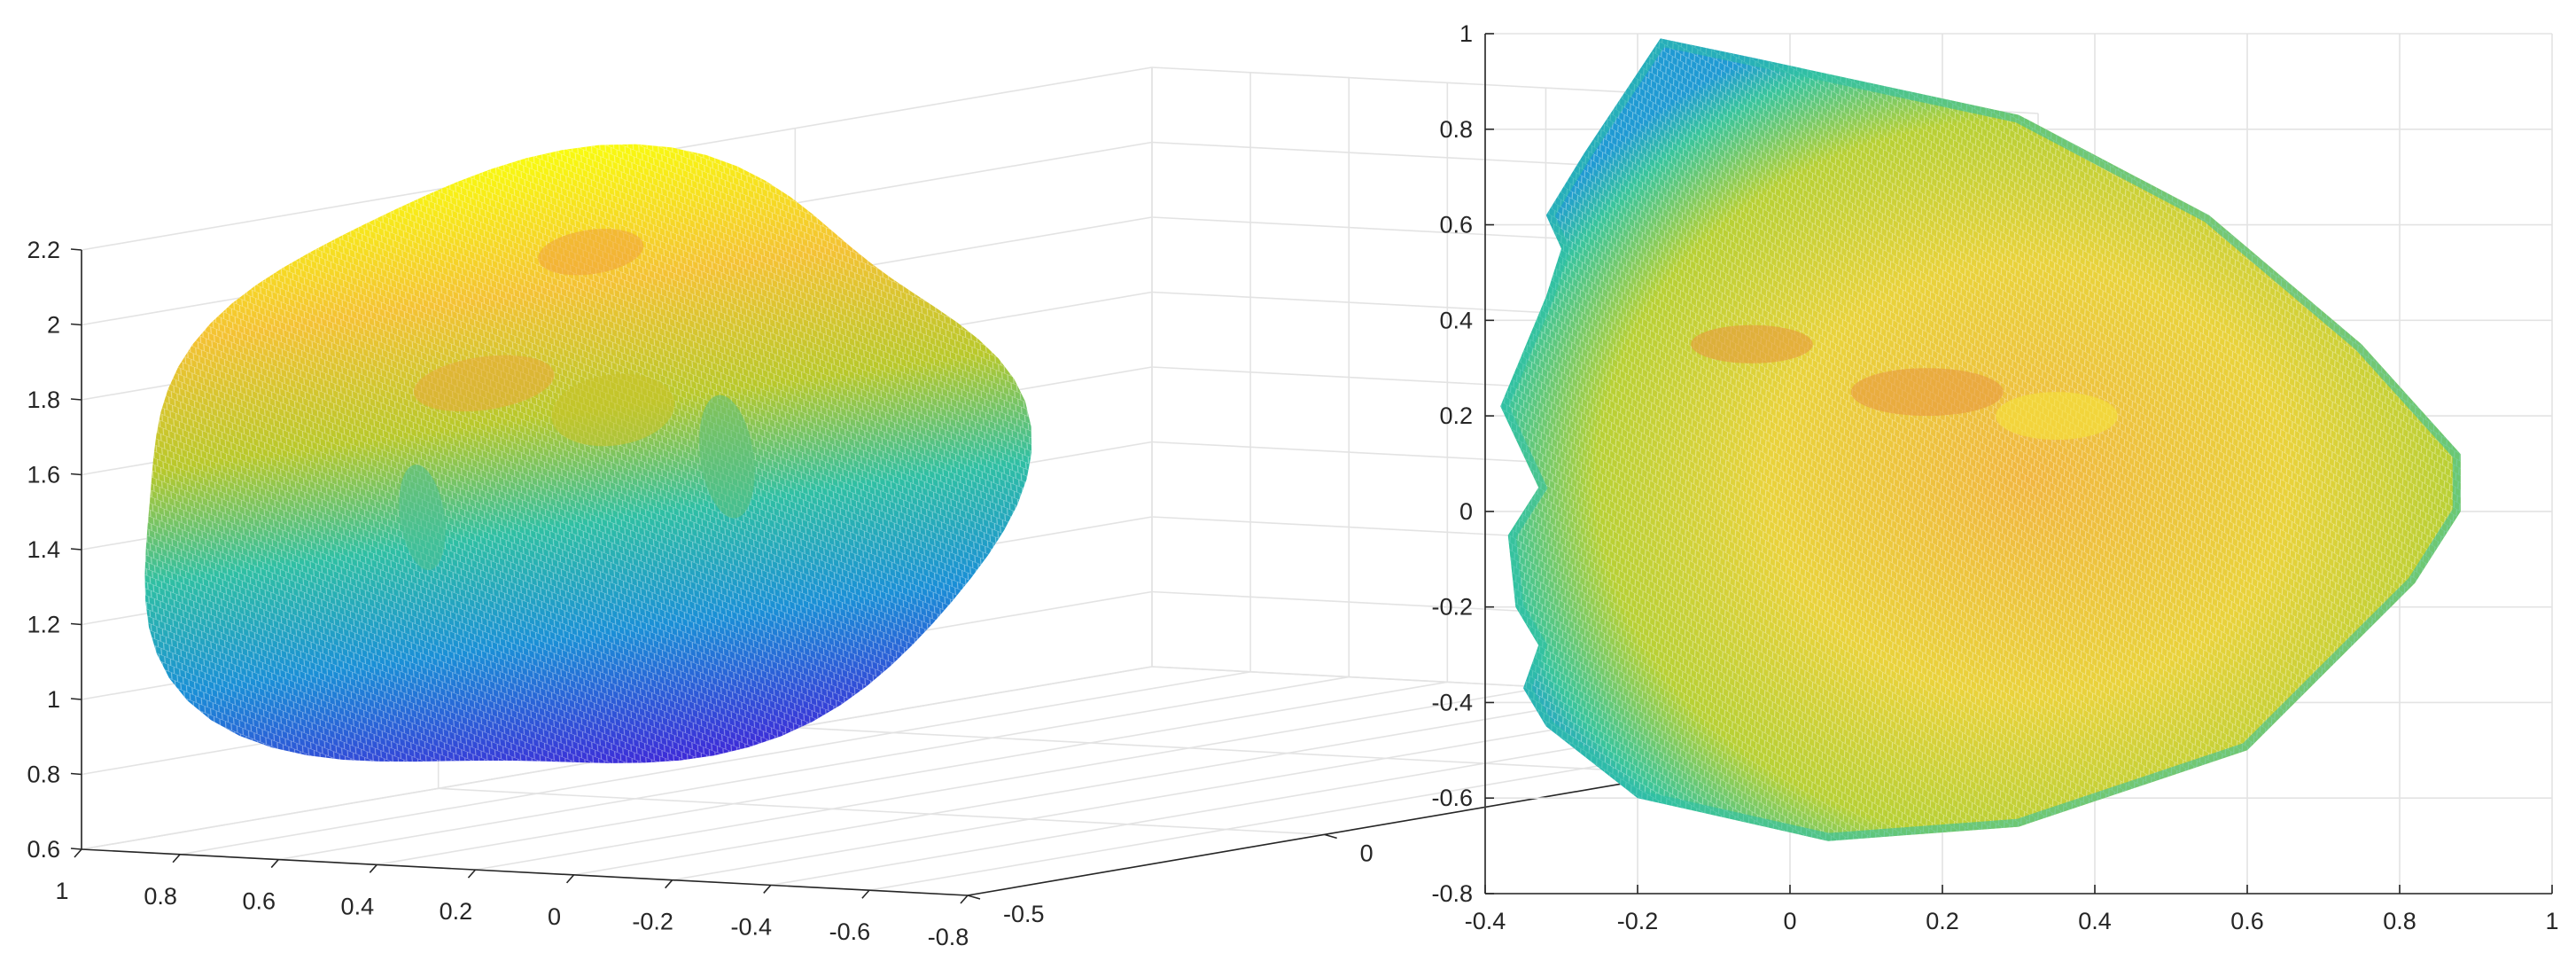 The width and height of the screenshot is (2576, 961). Describe the element at coordinates (43, 250) in the screenshot. I see `z-tick-label: 2.2` at that location.